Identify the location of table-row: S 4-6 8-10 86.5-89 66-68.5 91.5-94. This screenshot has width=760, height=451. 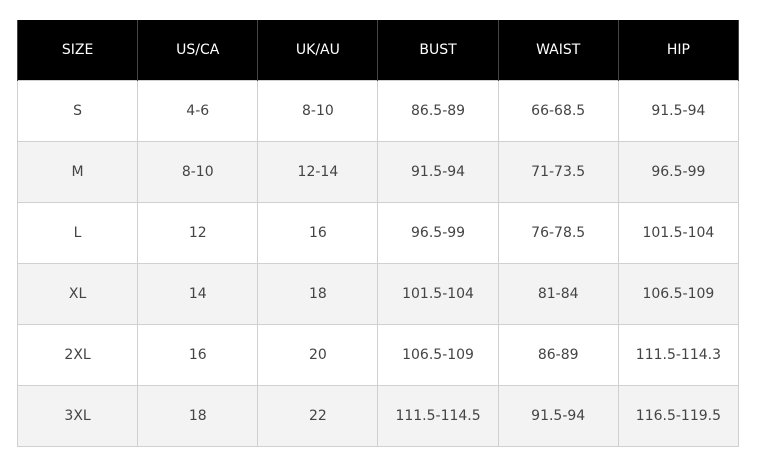
(378, 111).